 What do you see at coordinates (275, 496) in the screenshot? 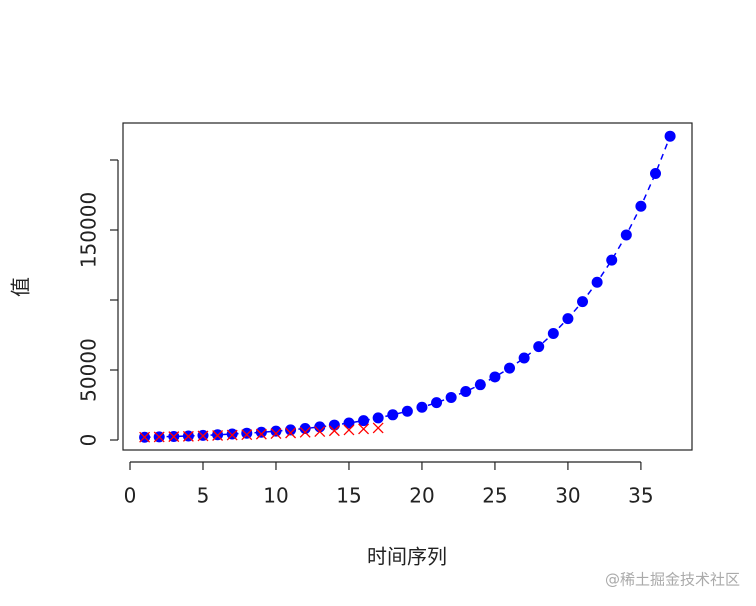
I see `x-tick-label: 10` at bounding box center [275, 496].